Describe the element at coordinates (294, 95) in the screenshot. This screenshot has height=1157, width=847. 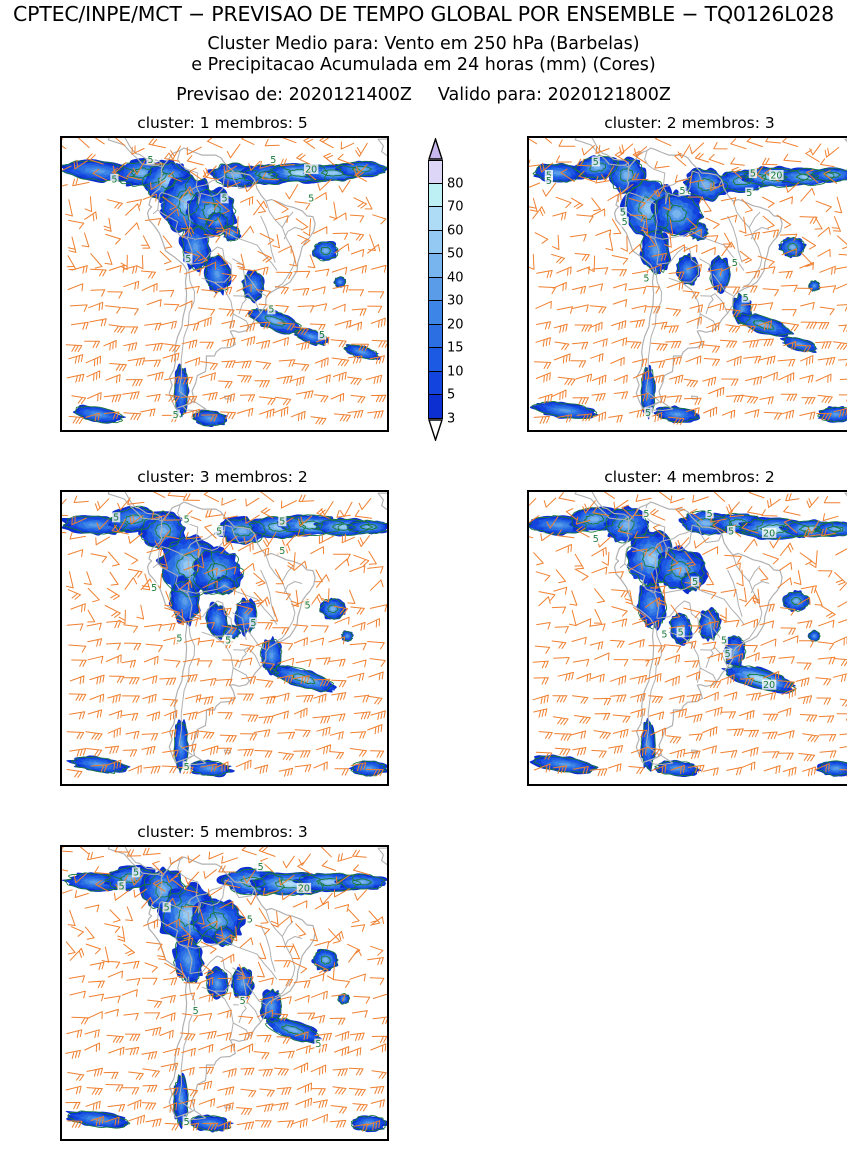
I see `forecast-from-label: Previsao de: 2020121400Z` at that location.